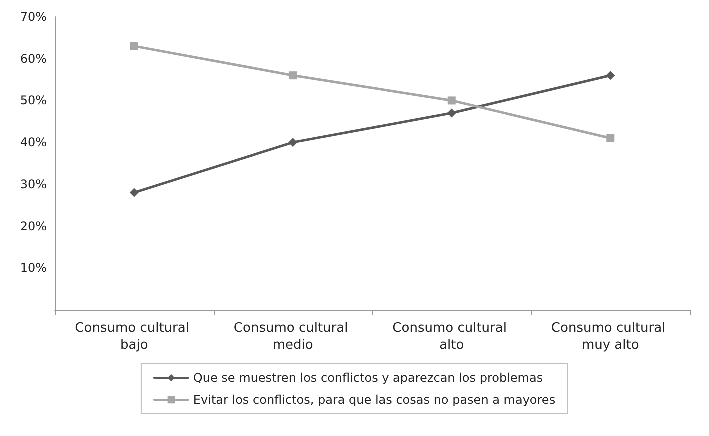 Image resolution: width=709 pixels, height=436 pixels. I want to click on y-tick-label: 30%, so click(33, 184).